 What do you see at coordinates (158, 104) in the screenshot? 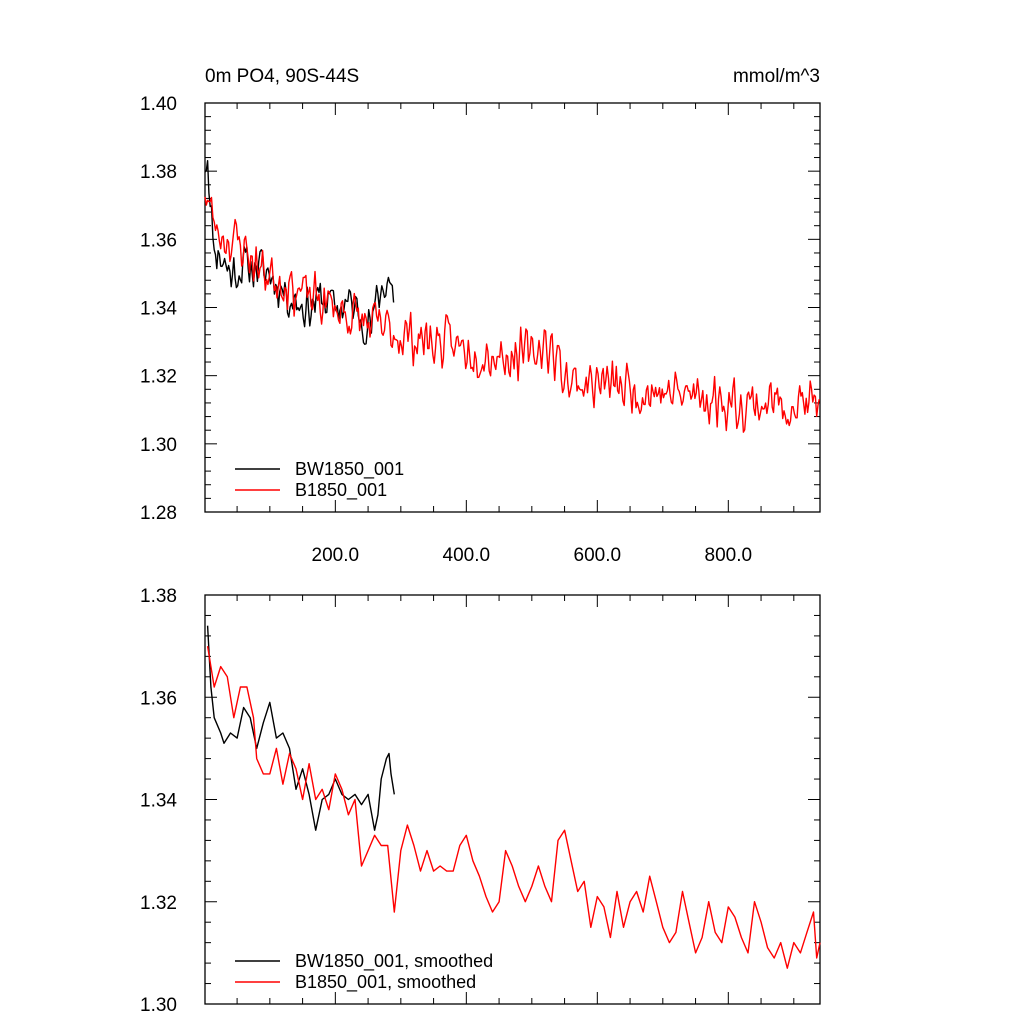
I see `y-tick-label: 1.40` at bounding box center [158, 104].